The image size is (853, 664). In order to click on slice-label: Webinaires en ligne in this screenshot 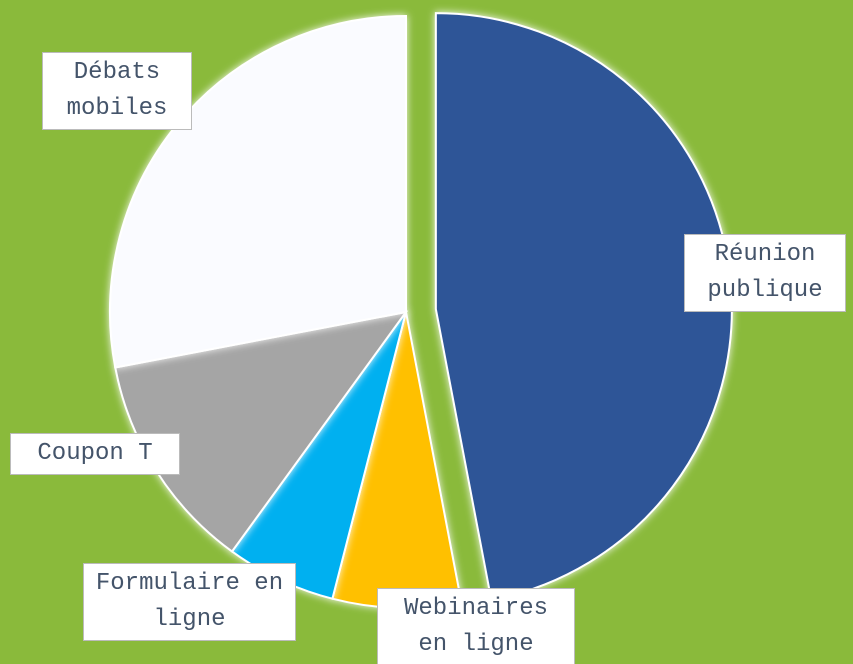, I will do `click(476, 626)`.